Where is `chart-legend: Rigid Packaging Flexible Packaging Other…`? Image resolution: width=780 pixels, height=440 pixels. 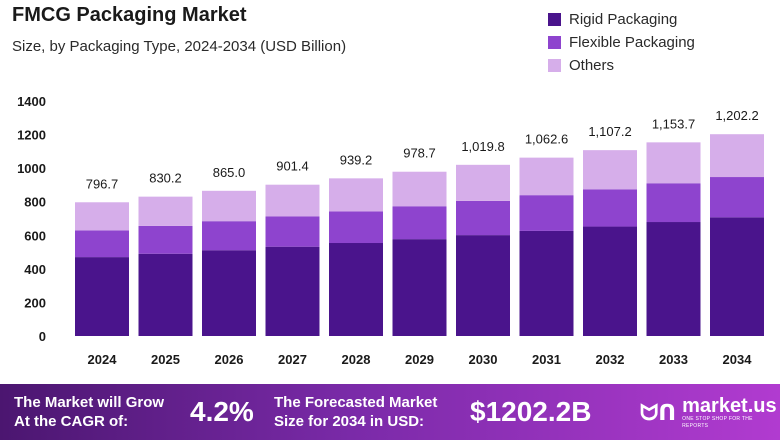
chart-legend: Rigid Packaging Flexible Packaging Other… is located at coordinates (621, 42).